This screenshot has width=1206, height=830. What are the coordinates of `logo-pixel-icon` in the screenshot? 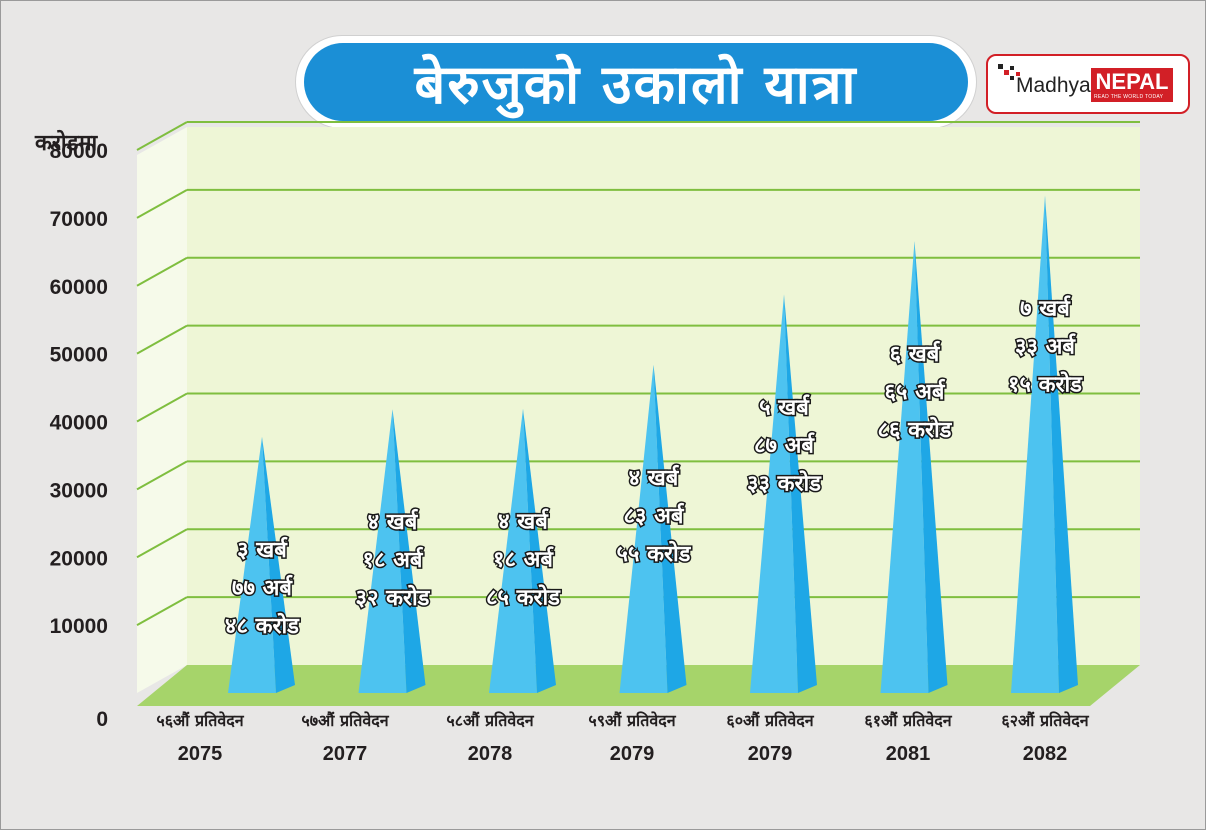 It's located at (1009, 72).